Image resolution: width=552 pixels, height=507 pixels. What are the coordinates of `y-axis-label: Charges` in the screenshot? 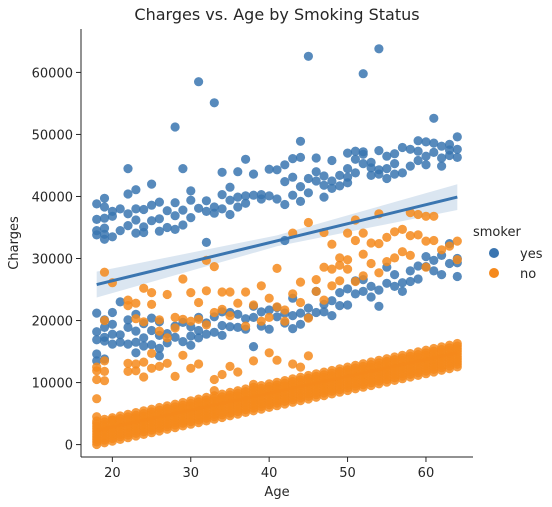 It's located at (14, 243).